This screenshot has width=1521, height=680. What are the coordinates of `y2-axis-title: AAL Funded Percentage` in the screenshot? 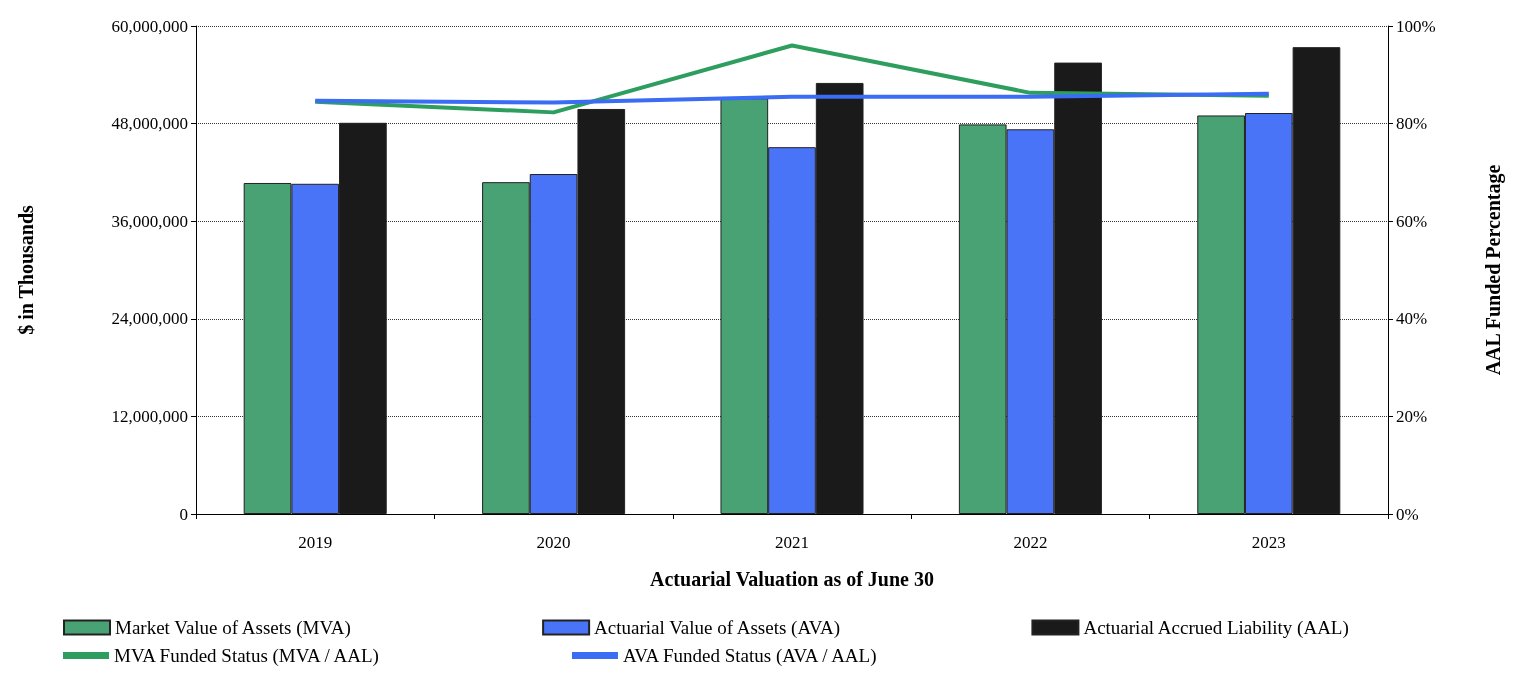 It's located at (1493, 270).